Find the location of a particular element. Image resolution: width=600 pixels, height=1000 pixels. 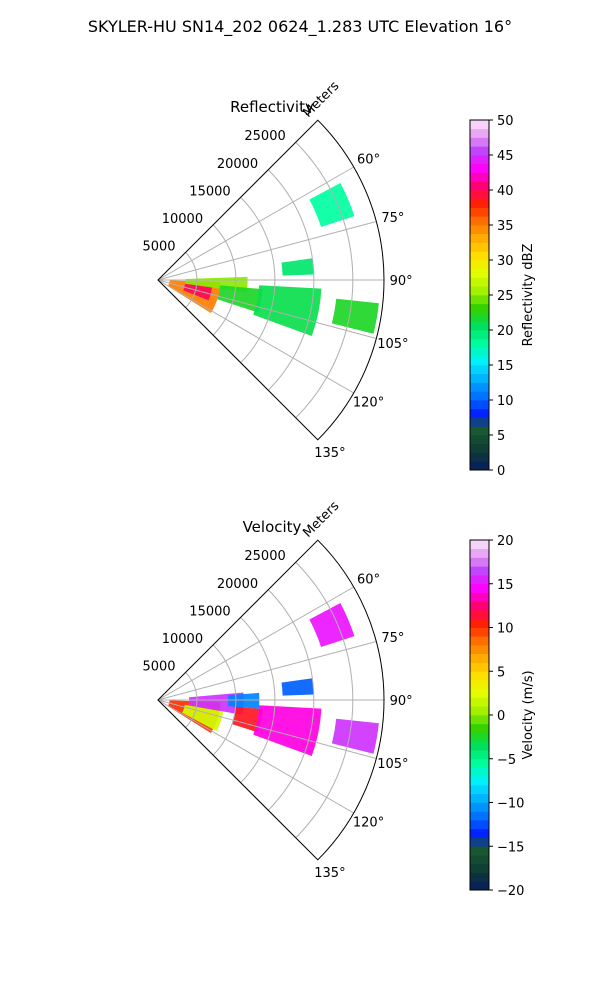

colorbar-tick-label: 50 is located at coordinates (505, 121).